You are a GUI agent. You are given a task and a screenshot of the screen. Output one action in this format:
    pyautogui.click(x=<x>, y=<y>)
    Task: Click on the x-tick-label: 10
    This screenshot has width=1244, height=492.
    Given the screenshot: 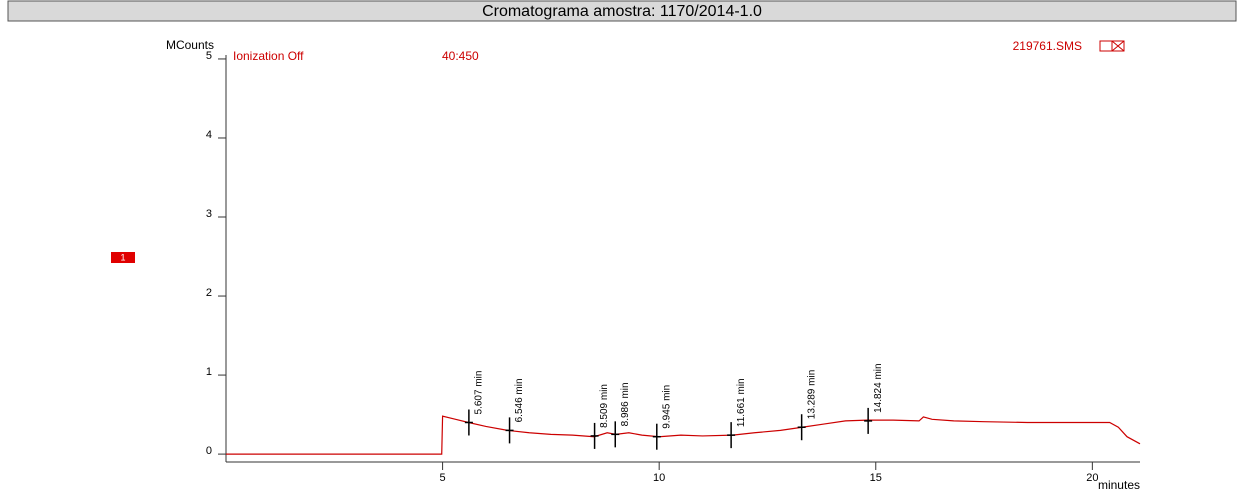 What is the action you would take?
    pyautogui.click(x=659, y=478)
    